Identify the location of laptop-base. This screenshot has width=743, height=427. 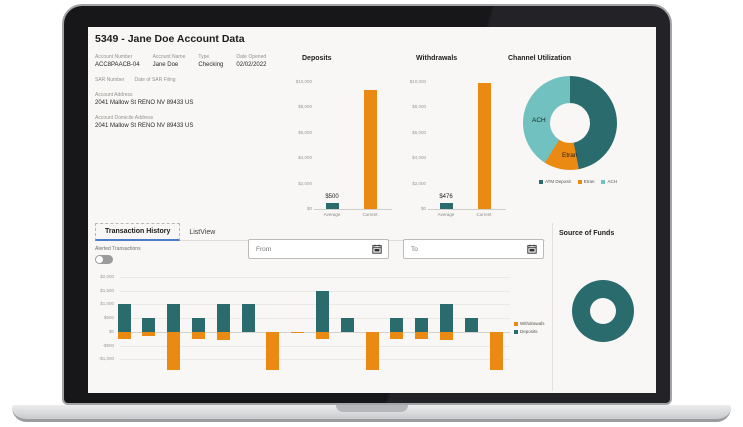
(371, 413).